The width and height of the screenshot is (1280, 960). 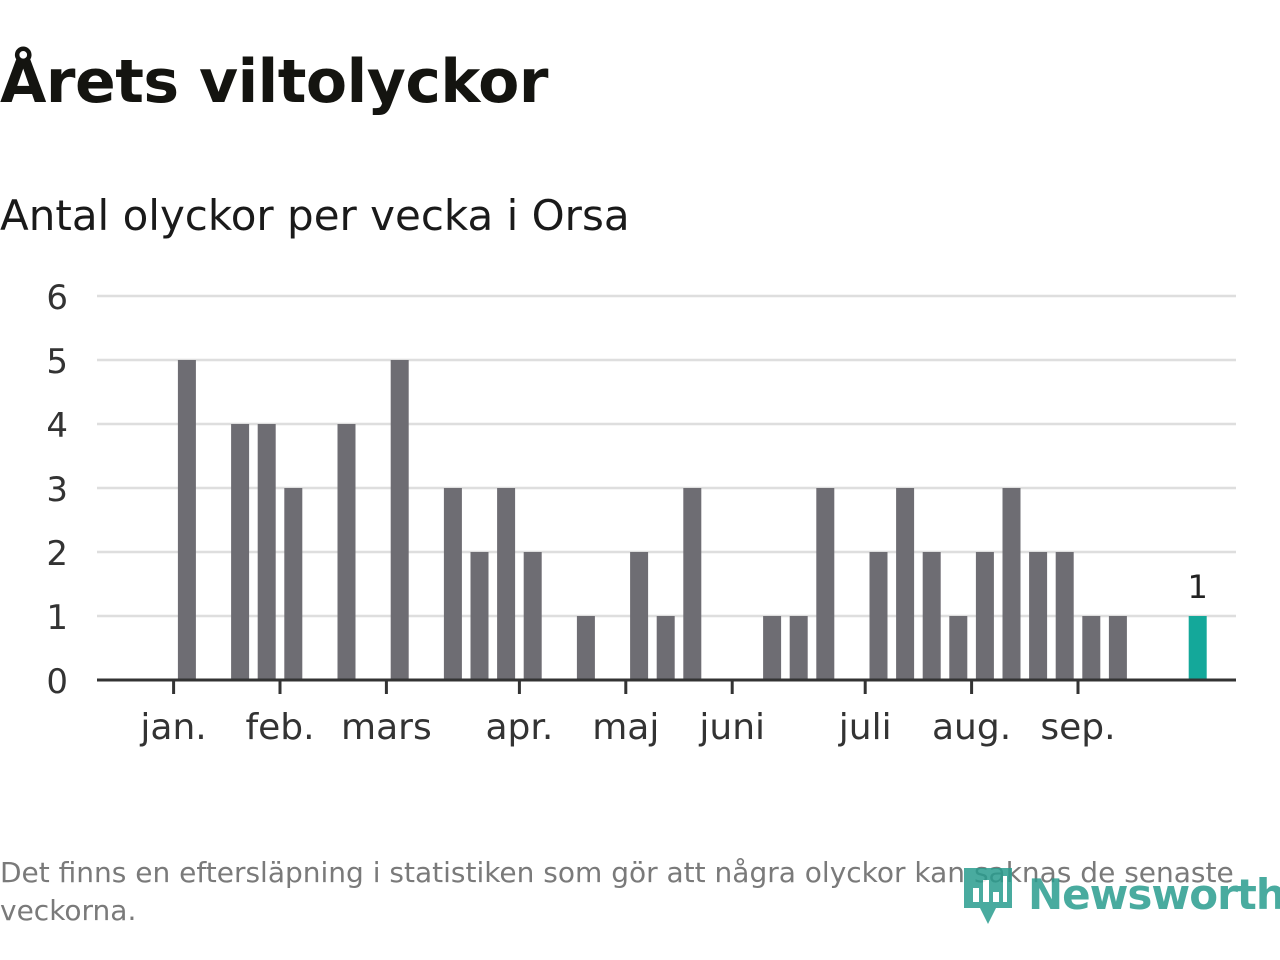 I want to click on y-tick-label: 6, so click(x=57, y=298).